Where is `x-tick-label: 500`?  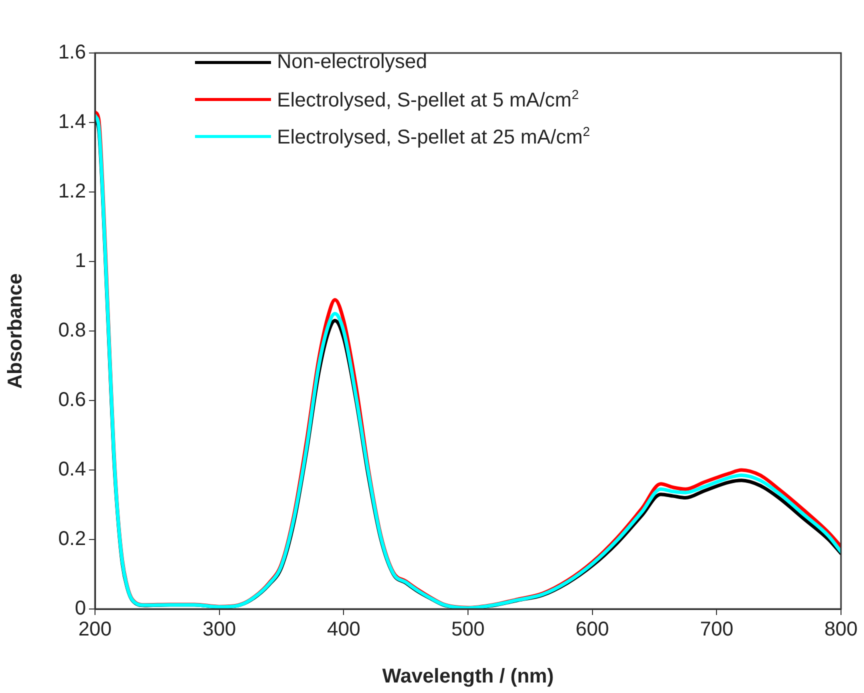
x-tick-label: 500 is located at coordinates (468, 629).